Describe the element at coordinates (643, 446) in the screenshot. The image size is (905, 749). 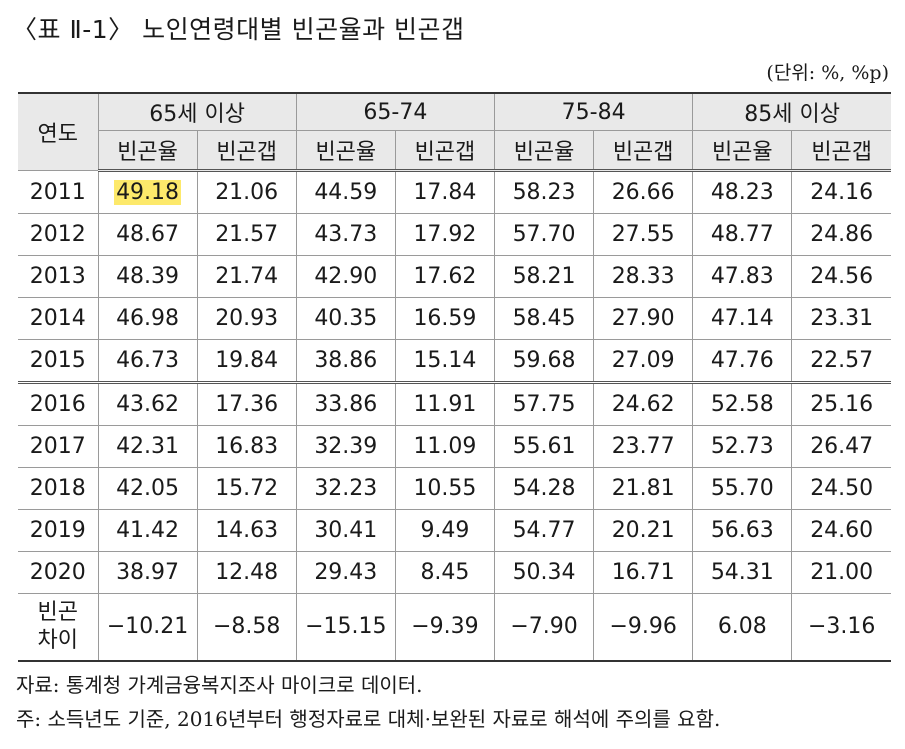
I see `value-cell: 23.77` at that location.